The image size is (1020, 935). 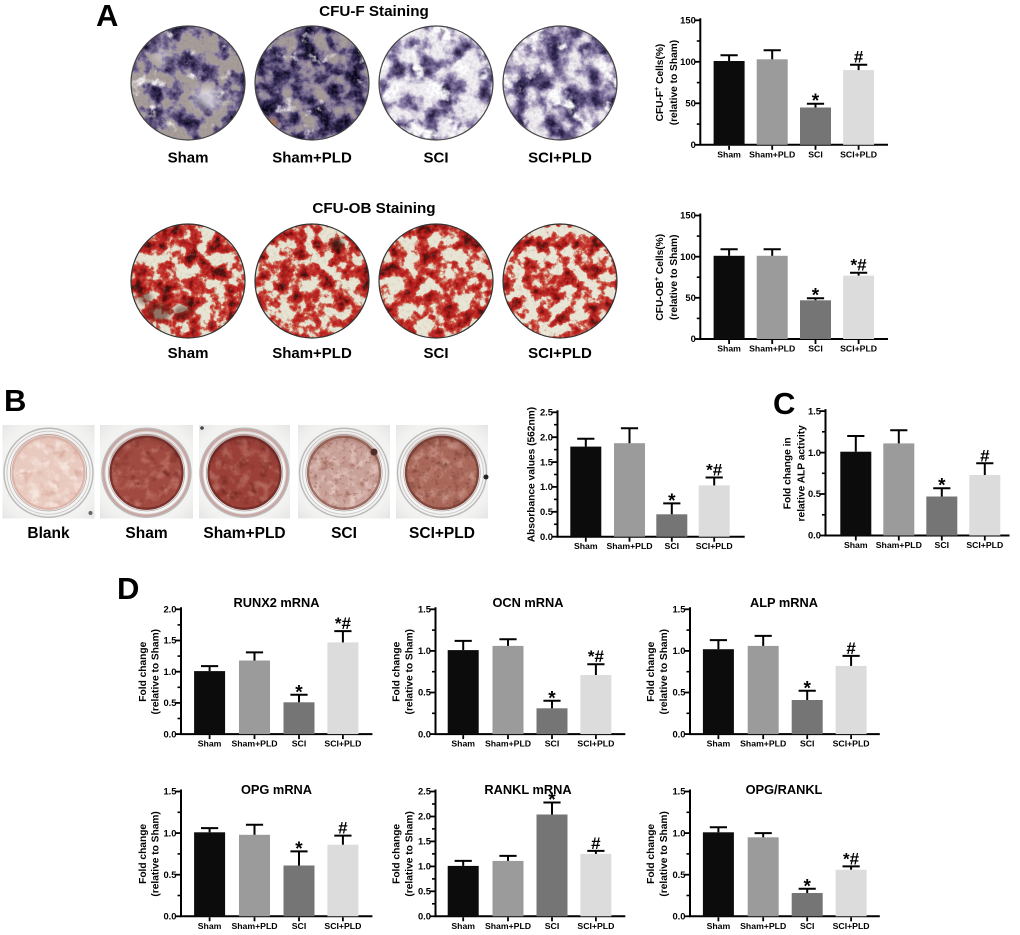 What do you see at coordinates (373, 208) in the screenshot?
I see `svg-text: CFU-OB Staining` at bounding box center [373, 208].